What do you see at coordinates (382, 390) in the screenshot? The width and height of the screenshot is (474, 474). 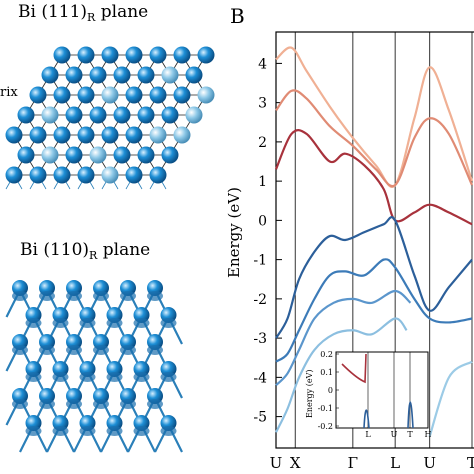 I see `inset-frame` at bounding box center [382, 390].